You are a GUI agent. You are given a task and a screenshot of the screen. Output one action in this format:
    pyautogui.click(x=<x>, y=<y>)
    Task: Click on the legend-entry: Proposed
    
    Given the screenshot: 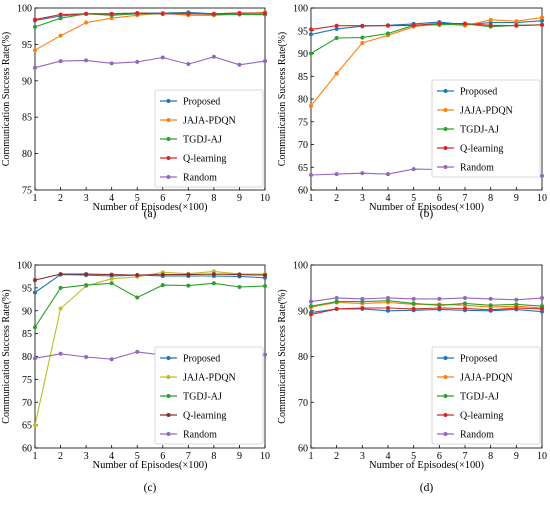 What is the action you would take?
    pyautogui.click(x=478, y=359)
    